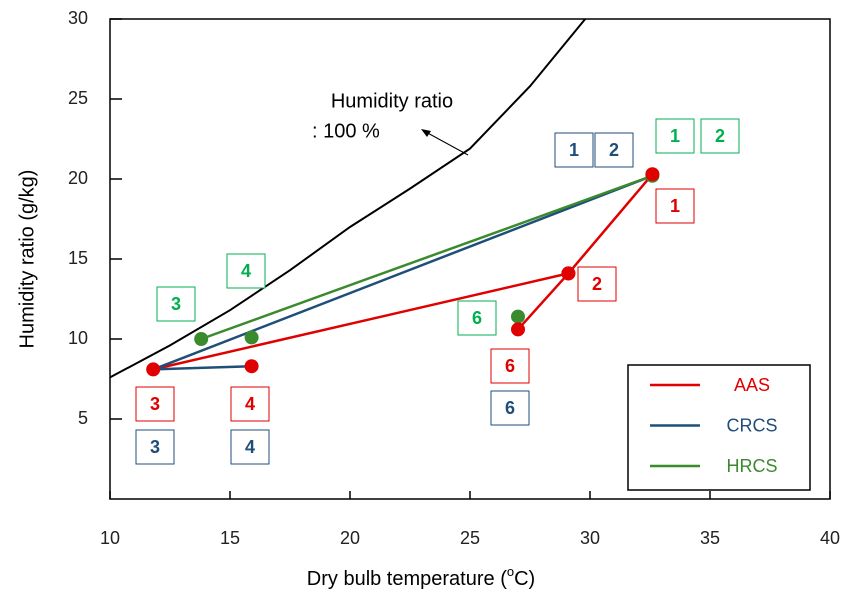 The image size is (843, 601). I want to click on legend-label: AAS, so click(752, 385).